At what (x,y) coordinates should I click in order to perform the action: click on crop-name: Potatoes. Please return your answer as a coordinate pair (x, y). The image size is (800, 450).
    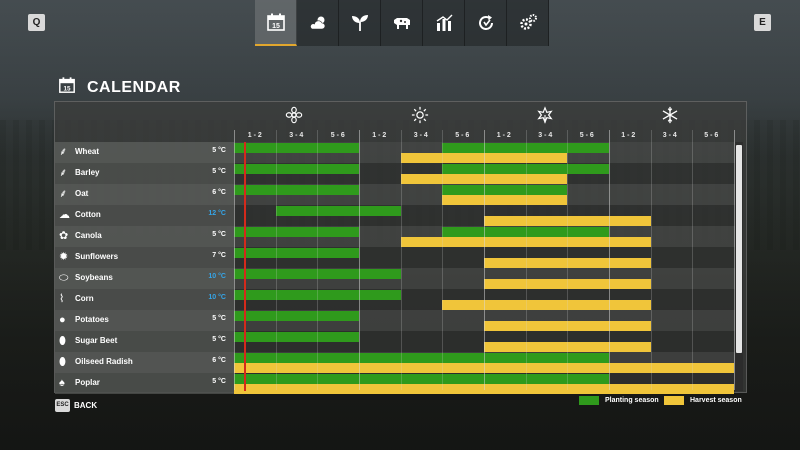
    Looking at the image, I should click on (92, 319).